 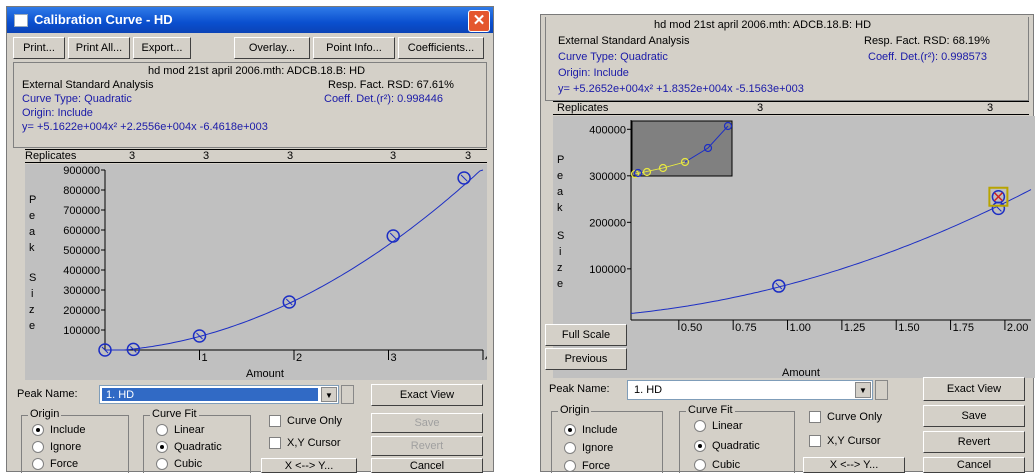 What do you see at coordinates (384, 99) in the screenshot?
I see `coeff-det: Coeff. Det.(r²): 0.998446` at bounding box center [384, 99].